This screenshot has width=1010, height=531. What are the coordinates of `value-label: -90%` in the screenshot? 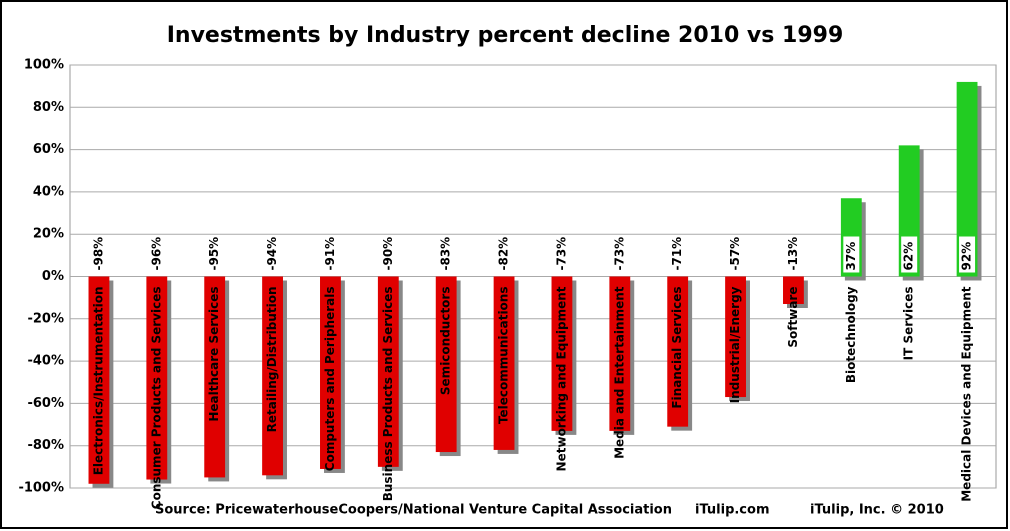 It's located at (388, 254).